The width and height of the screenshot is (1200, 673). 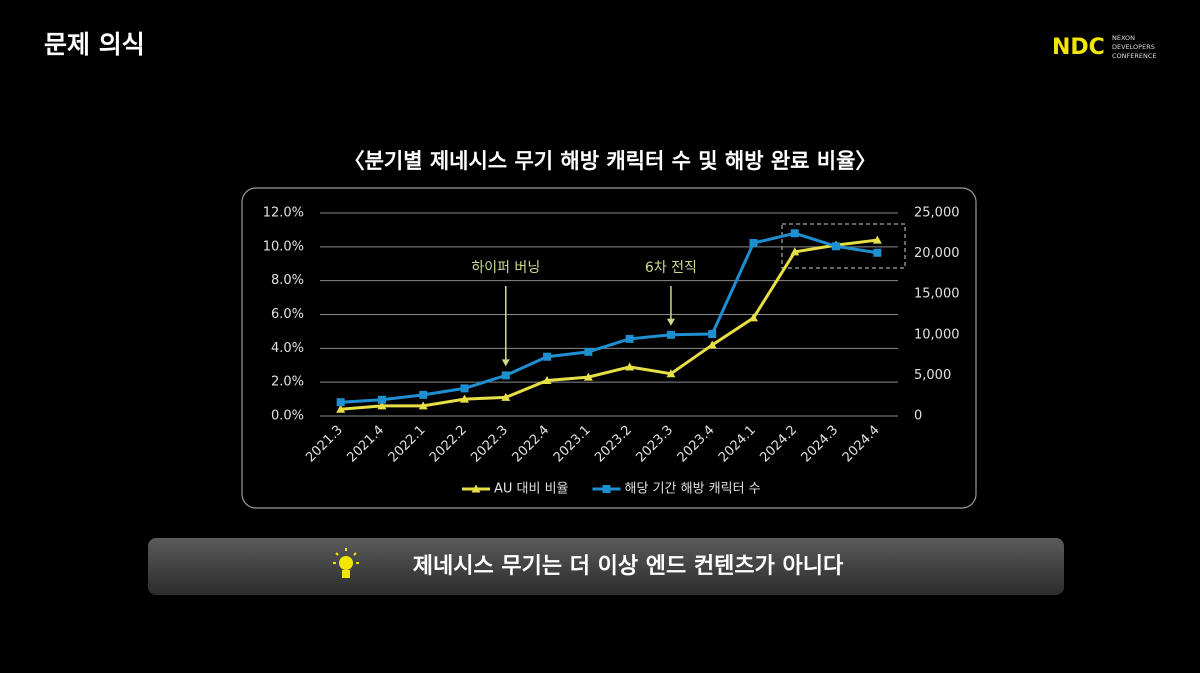 I want to click on y-tick-label: 0.0%, so click(x=287, y=416).